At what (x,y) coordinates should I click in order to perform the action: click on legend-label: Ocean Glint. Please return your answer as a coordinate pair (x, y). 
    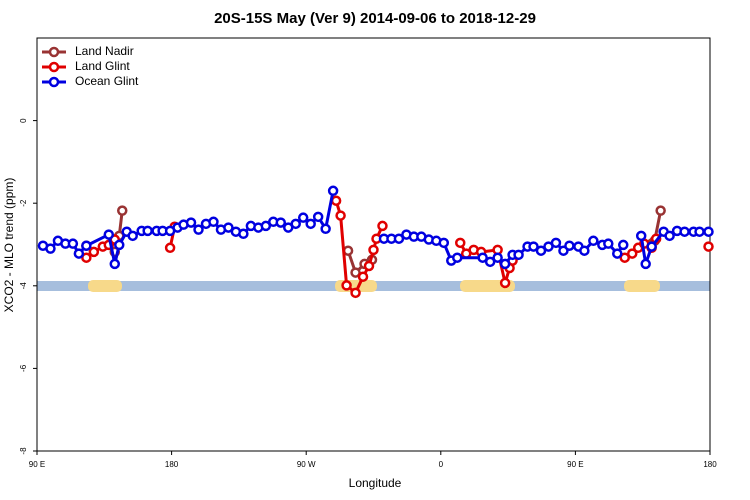
    Looking at the image, I should click on (107, 81).